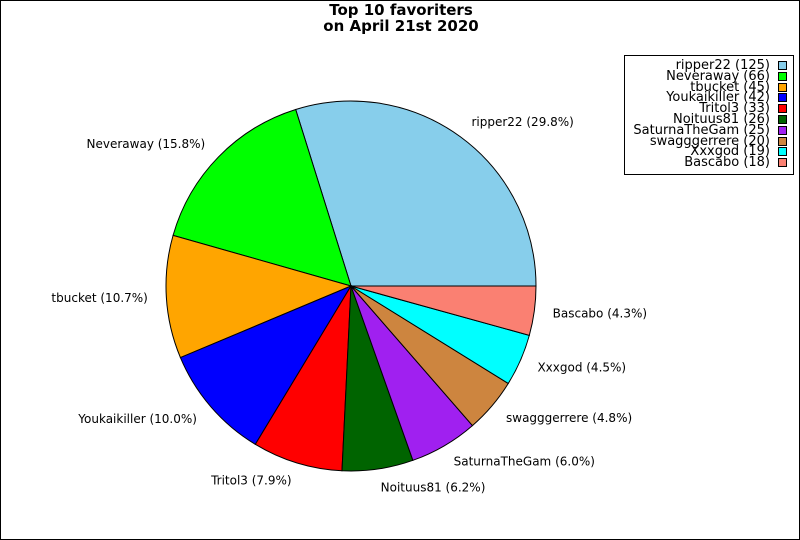 The width and height of the screenshot is (800, 540). I want to click on legend-label: Tritol3 (33), so click(734, 109).